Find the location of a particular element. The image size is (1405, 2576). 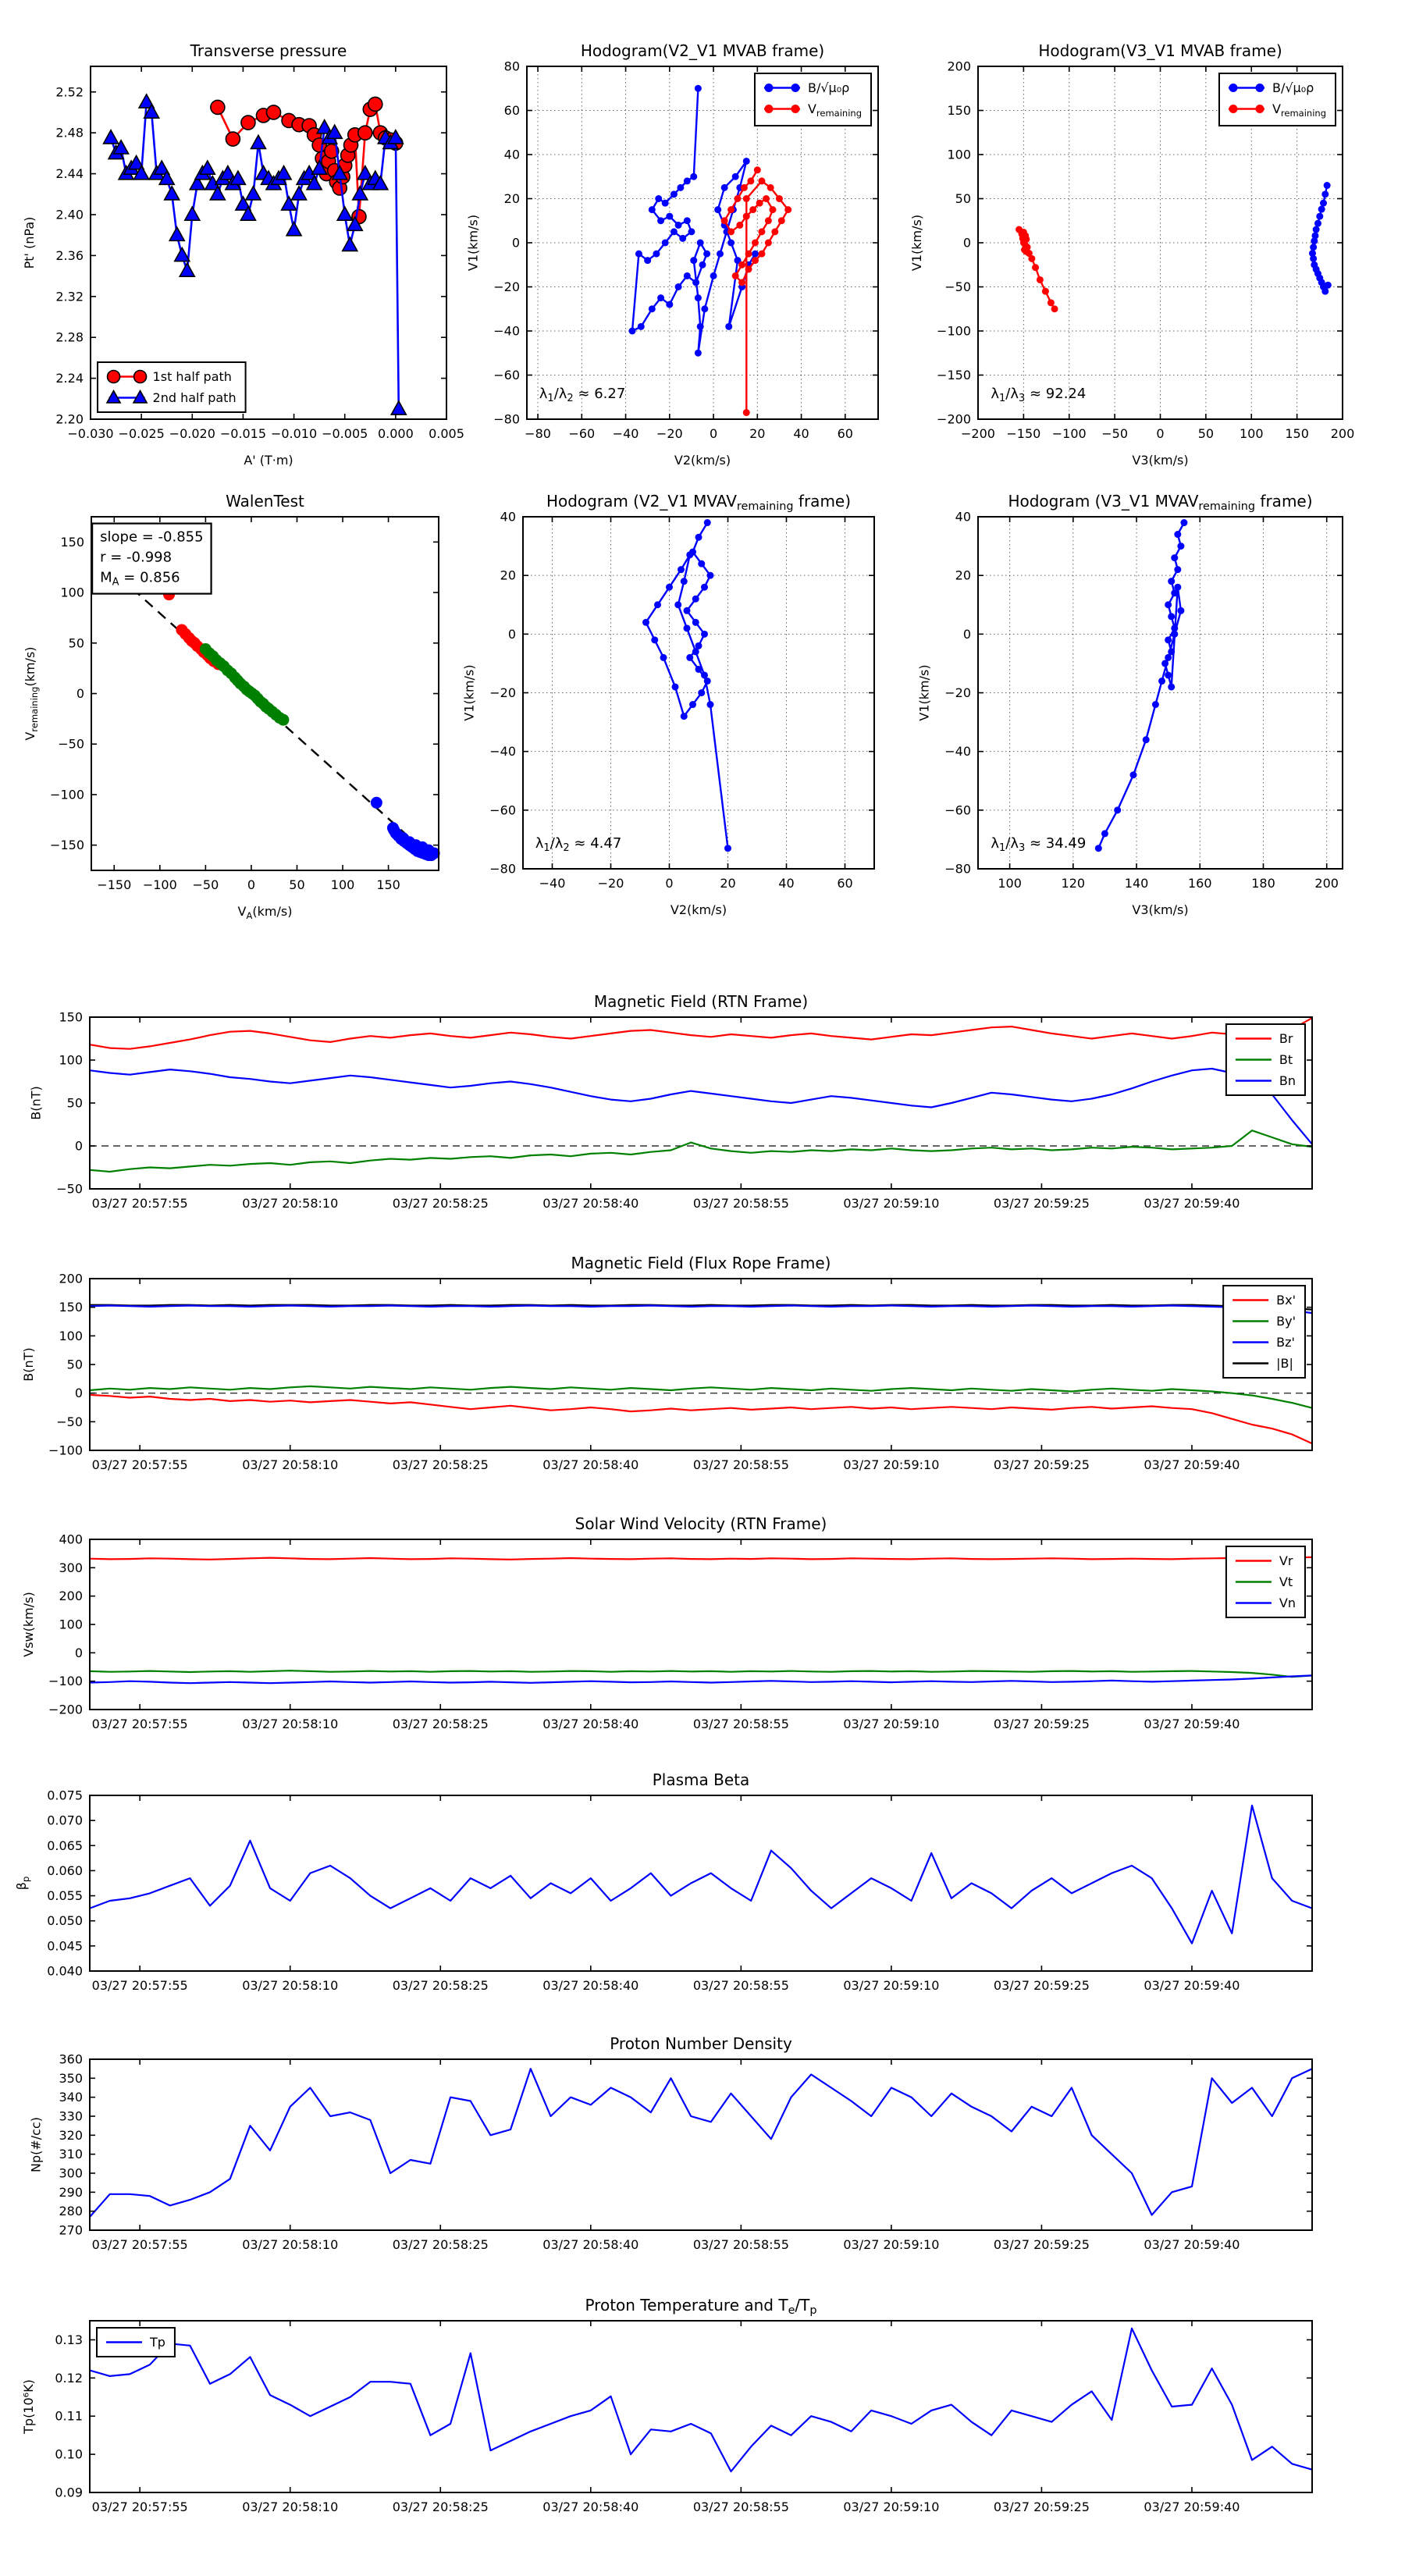

svg-text: 2.44 is located at coordinates (69, 173).